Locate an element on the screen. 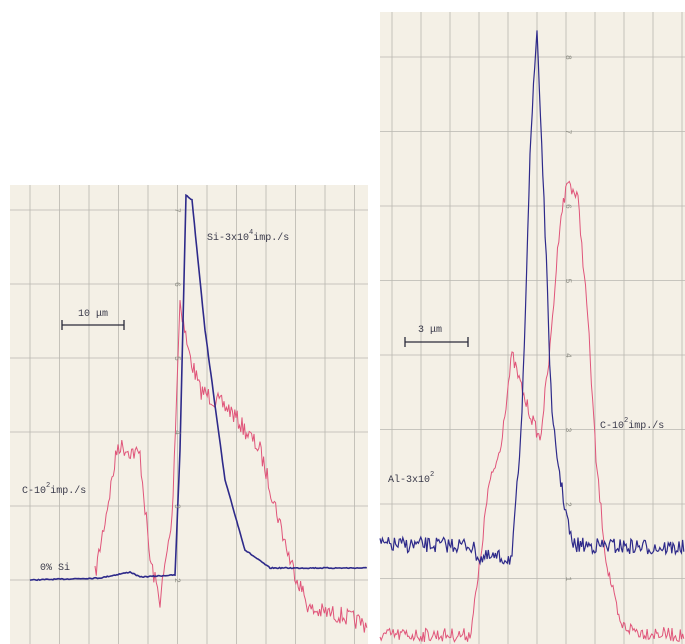  scale-bars is located at coordinates (265, 333).